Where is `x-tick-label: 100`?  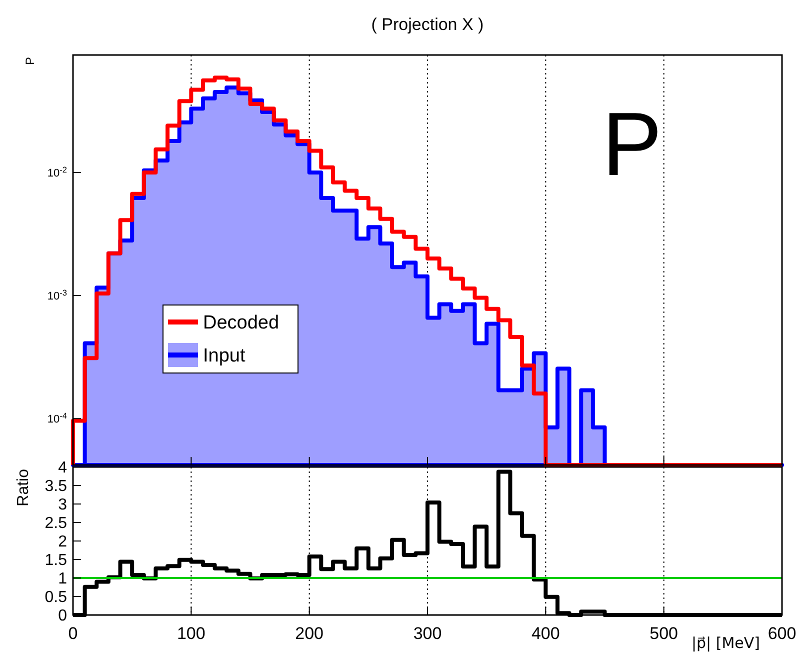
x-tick-label: 100 is located at coordinates (191, 633).